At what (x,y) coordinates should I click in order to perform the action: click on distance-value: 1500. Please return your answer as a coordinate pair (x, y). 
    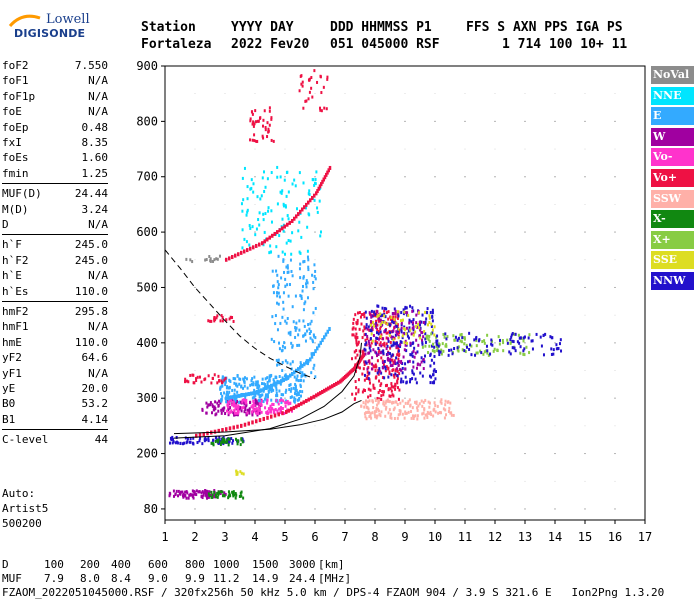
    Looking at the image, I should click on (265, 564).